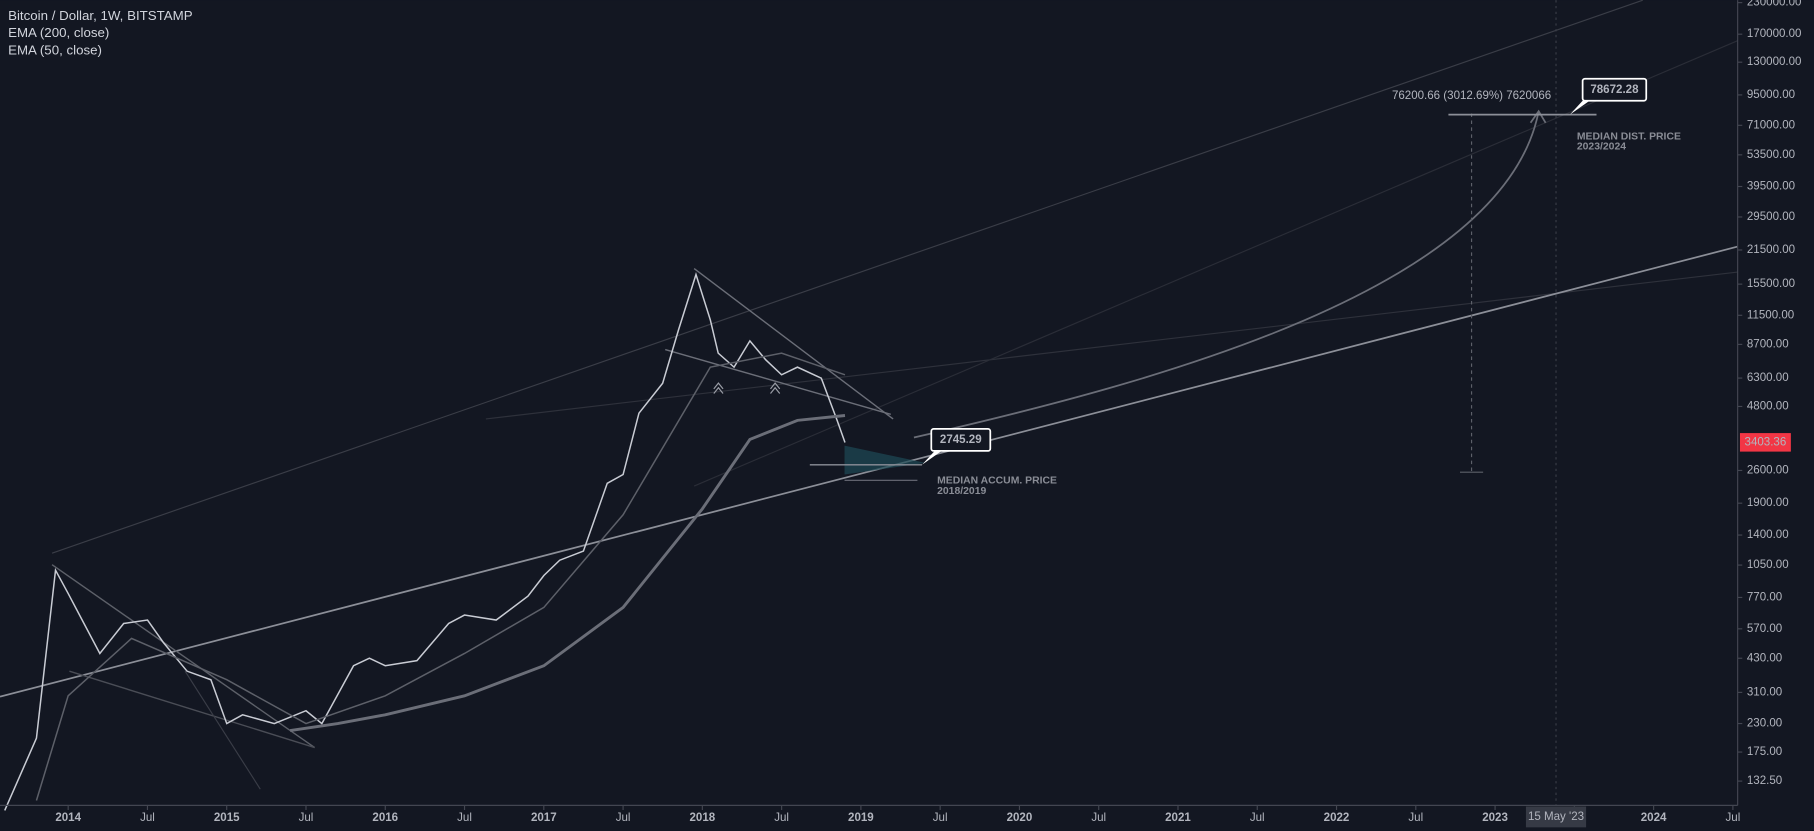 This screenshot has width=1814, height=831. I want to click on signal-marker, so click(747, 388).